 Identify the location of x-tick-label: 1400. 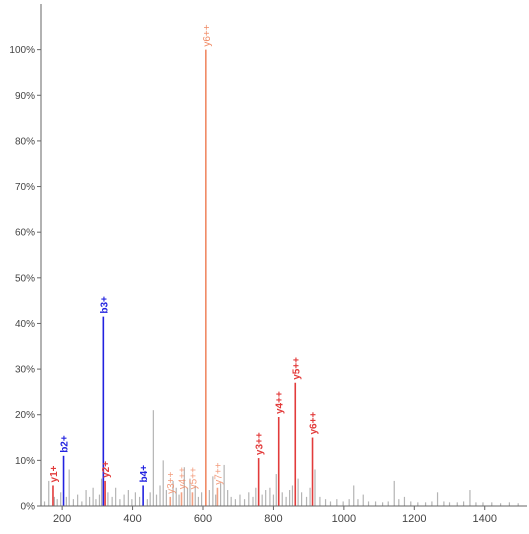
(484, 519).